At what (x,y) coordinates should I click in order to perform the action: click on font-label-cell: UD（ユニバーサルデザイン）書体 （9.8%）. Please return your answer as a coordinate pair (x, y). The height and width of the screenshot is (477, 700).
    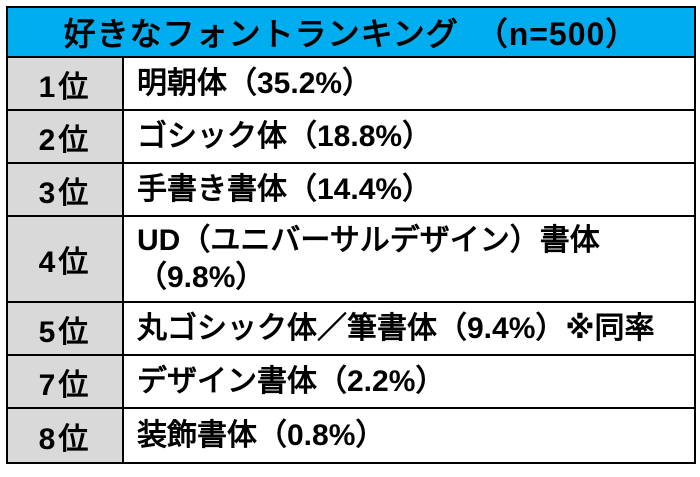
    Looking at the image, I should click on (368, 259).